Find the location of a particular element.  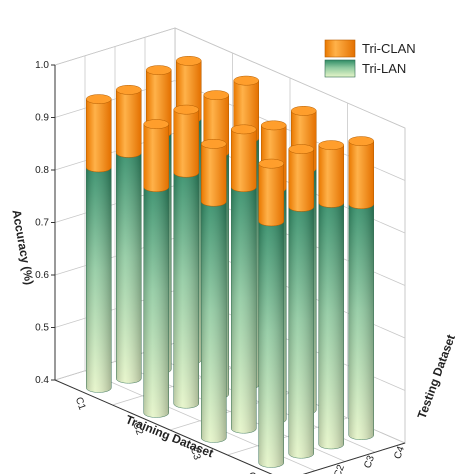

z-tick-label: 1.0 is located at coordinates (42, 65).